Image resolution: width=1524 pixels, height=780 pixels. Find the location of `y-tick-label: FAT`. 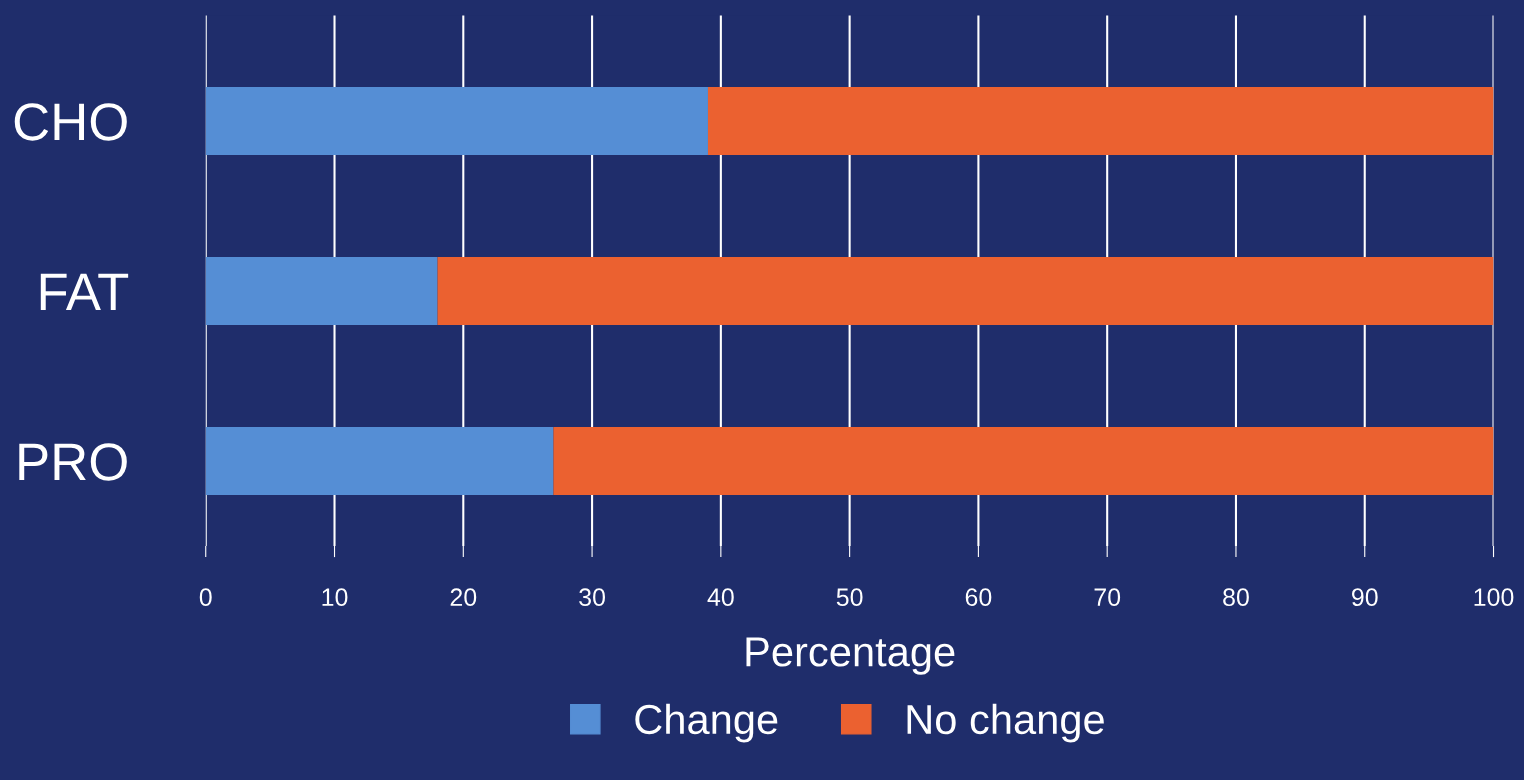

y-tick-label: FAT is located at coordinates (84, 292).